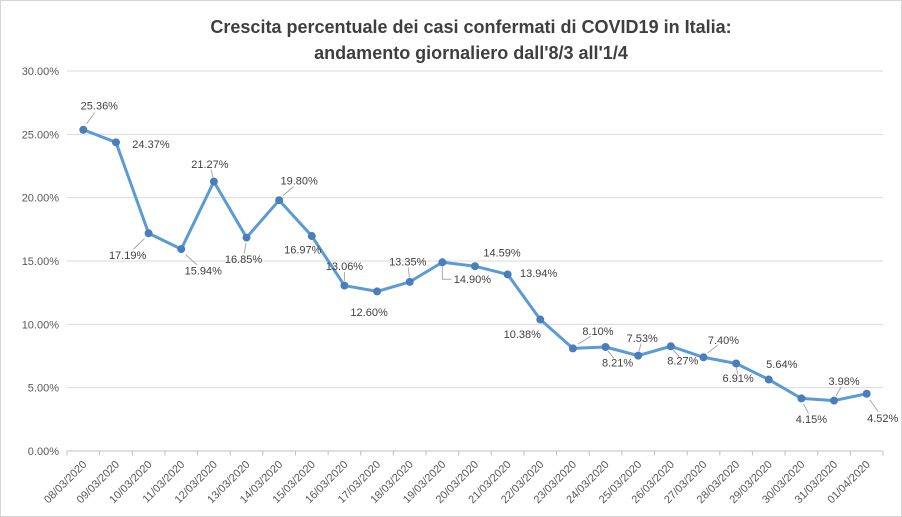 The image size is (902, 517). Describe the element at coordinates (41, 72) in the screenshot. I see `y-axis-tick-label: 30.00%` at that location.